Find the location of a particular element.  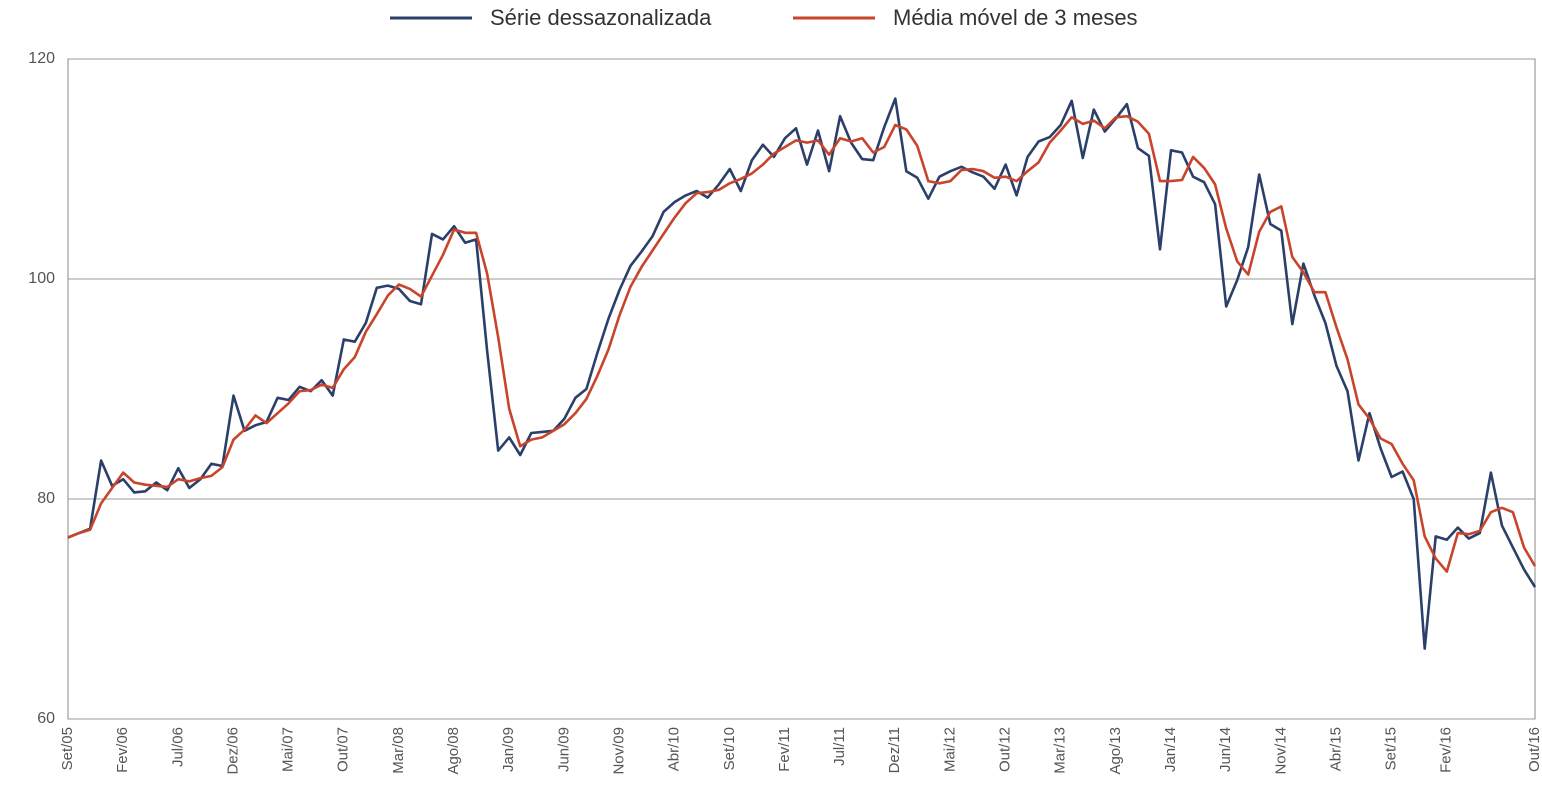

x-tick-label: Dez/06 is located at coordinates (232, 751).